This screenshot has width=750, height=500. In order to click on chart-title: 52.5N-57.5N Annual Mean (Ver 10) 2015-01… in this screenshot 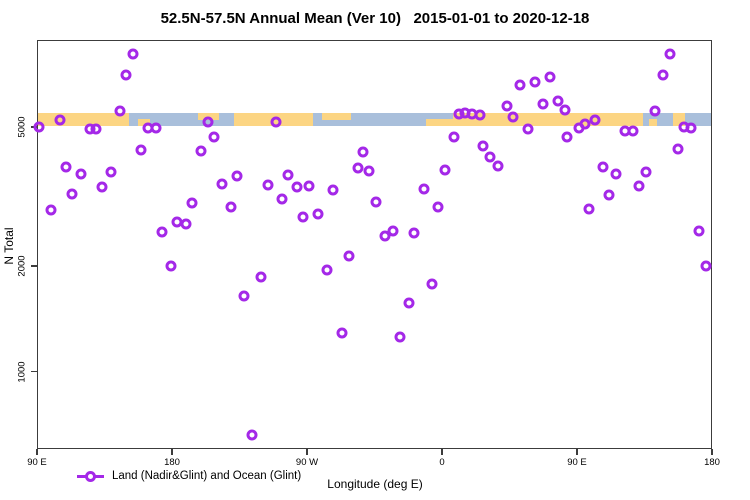, I will do `click(375, 18)`.